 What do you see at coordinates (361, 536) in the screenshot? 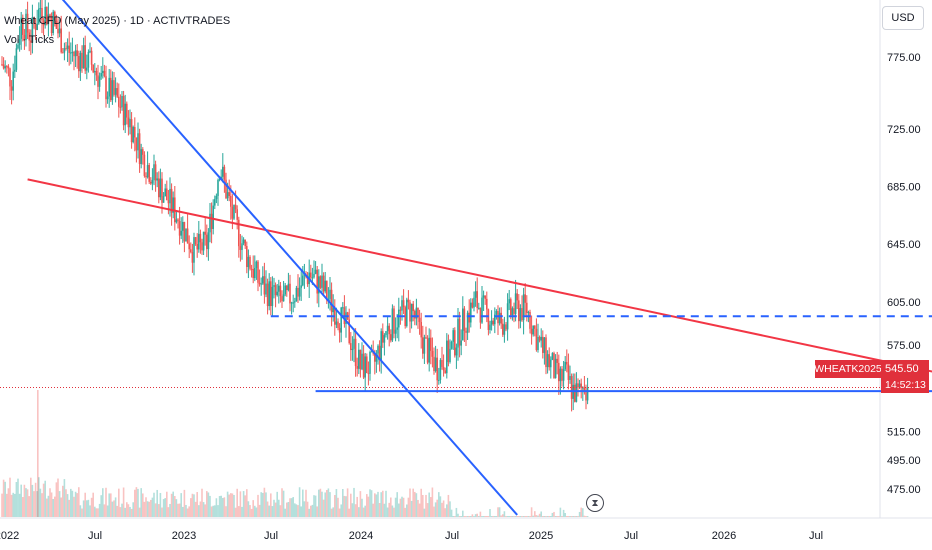
I see `x-tick-label: 2024` at bounding box center [361, 536].